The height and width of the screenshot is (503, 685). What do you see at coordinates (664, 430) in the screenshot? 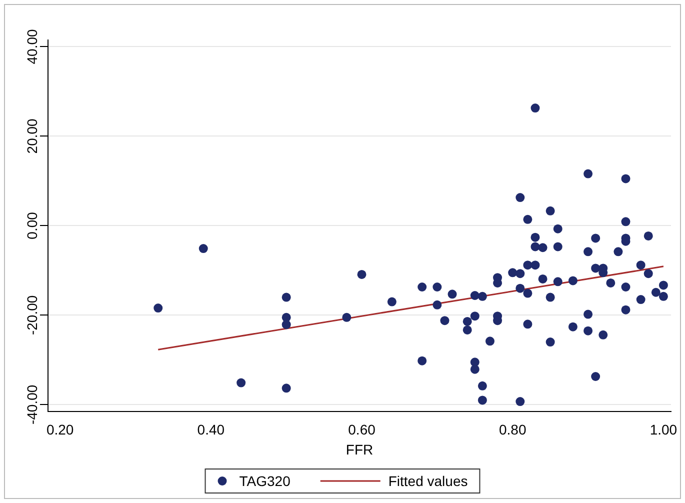
I see `x-tick-label: 1.00` at bounding box center [664, 430].